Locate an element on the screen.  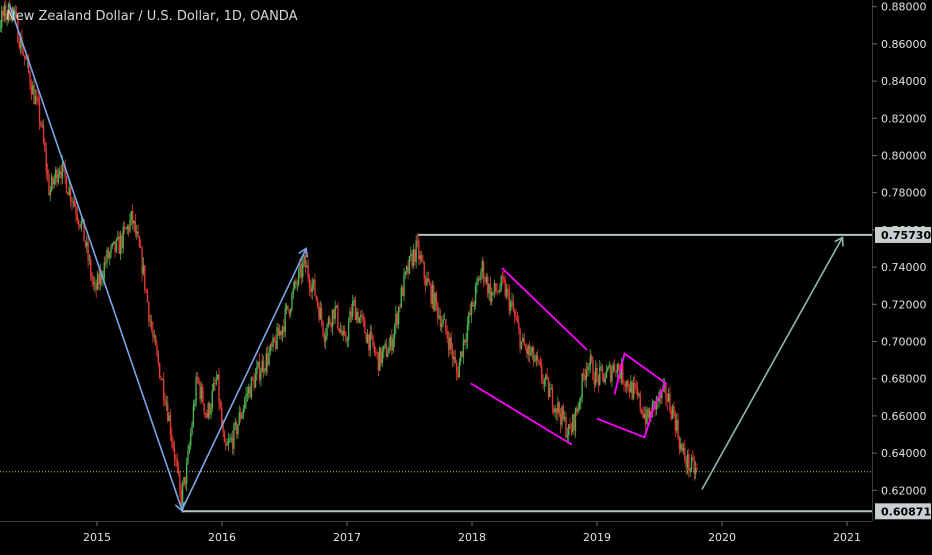
y-tick-label: 0.82000 is located at coordinates (904, 118).